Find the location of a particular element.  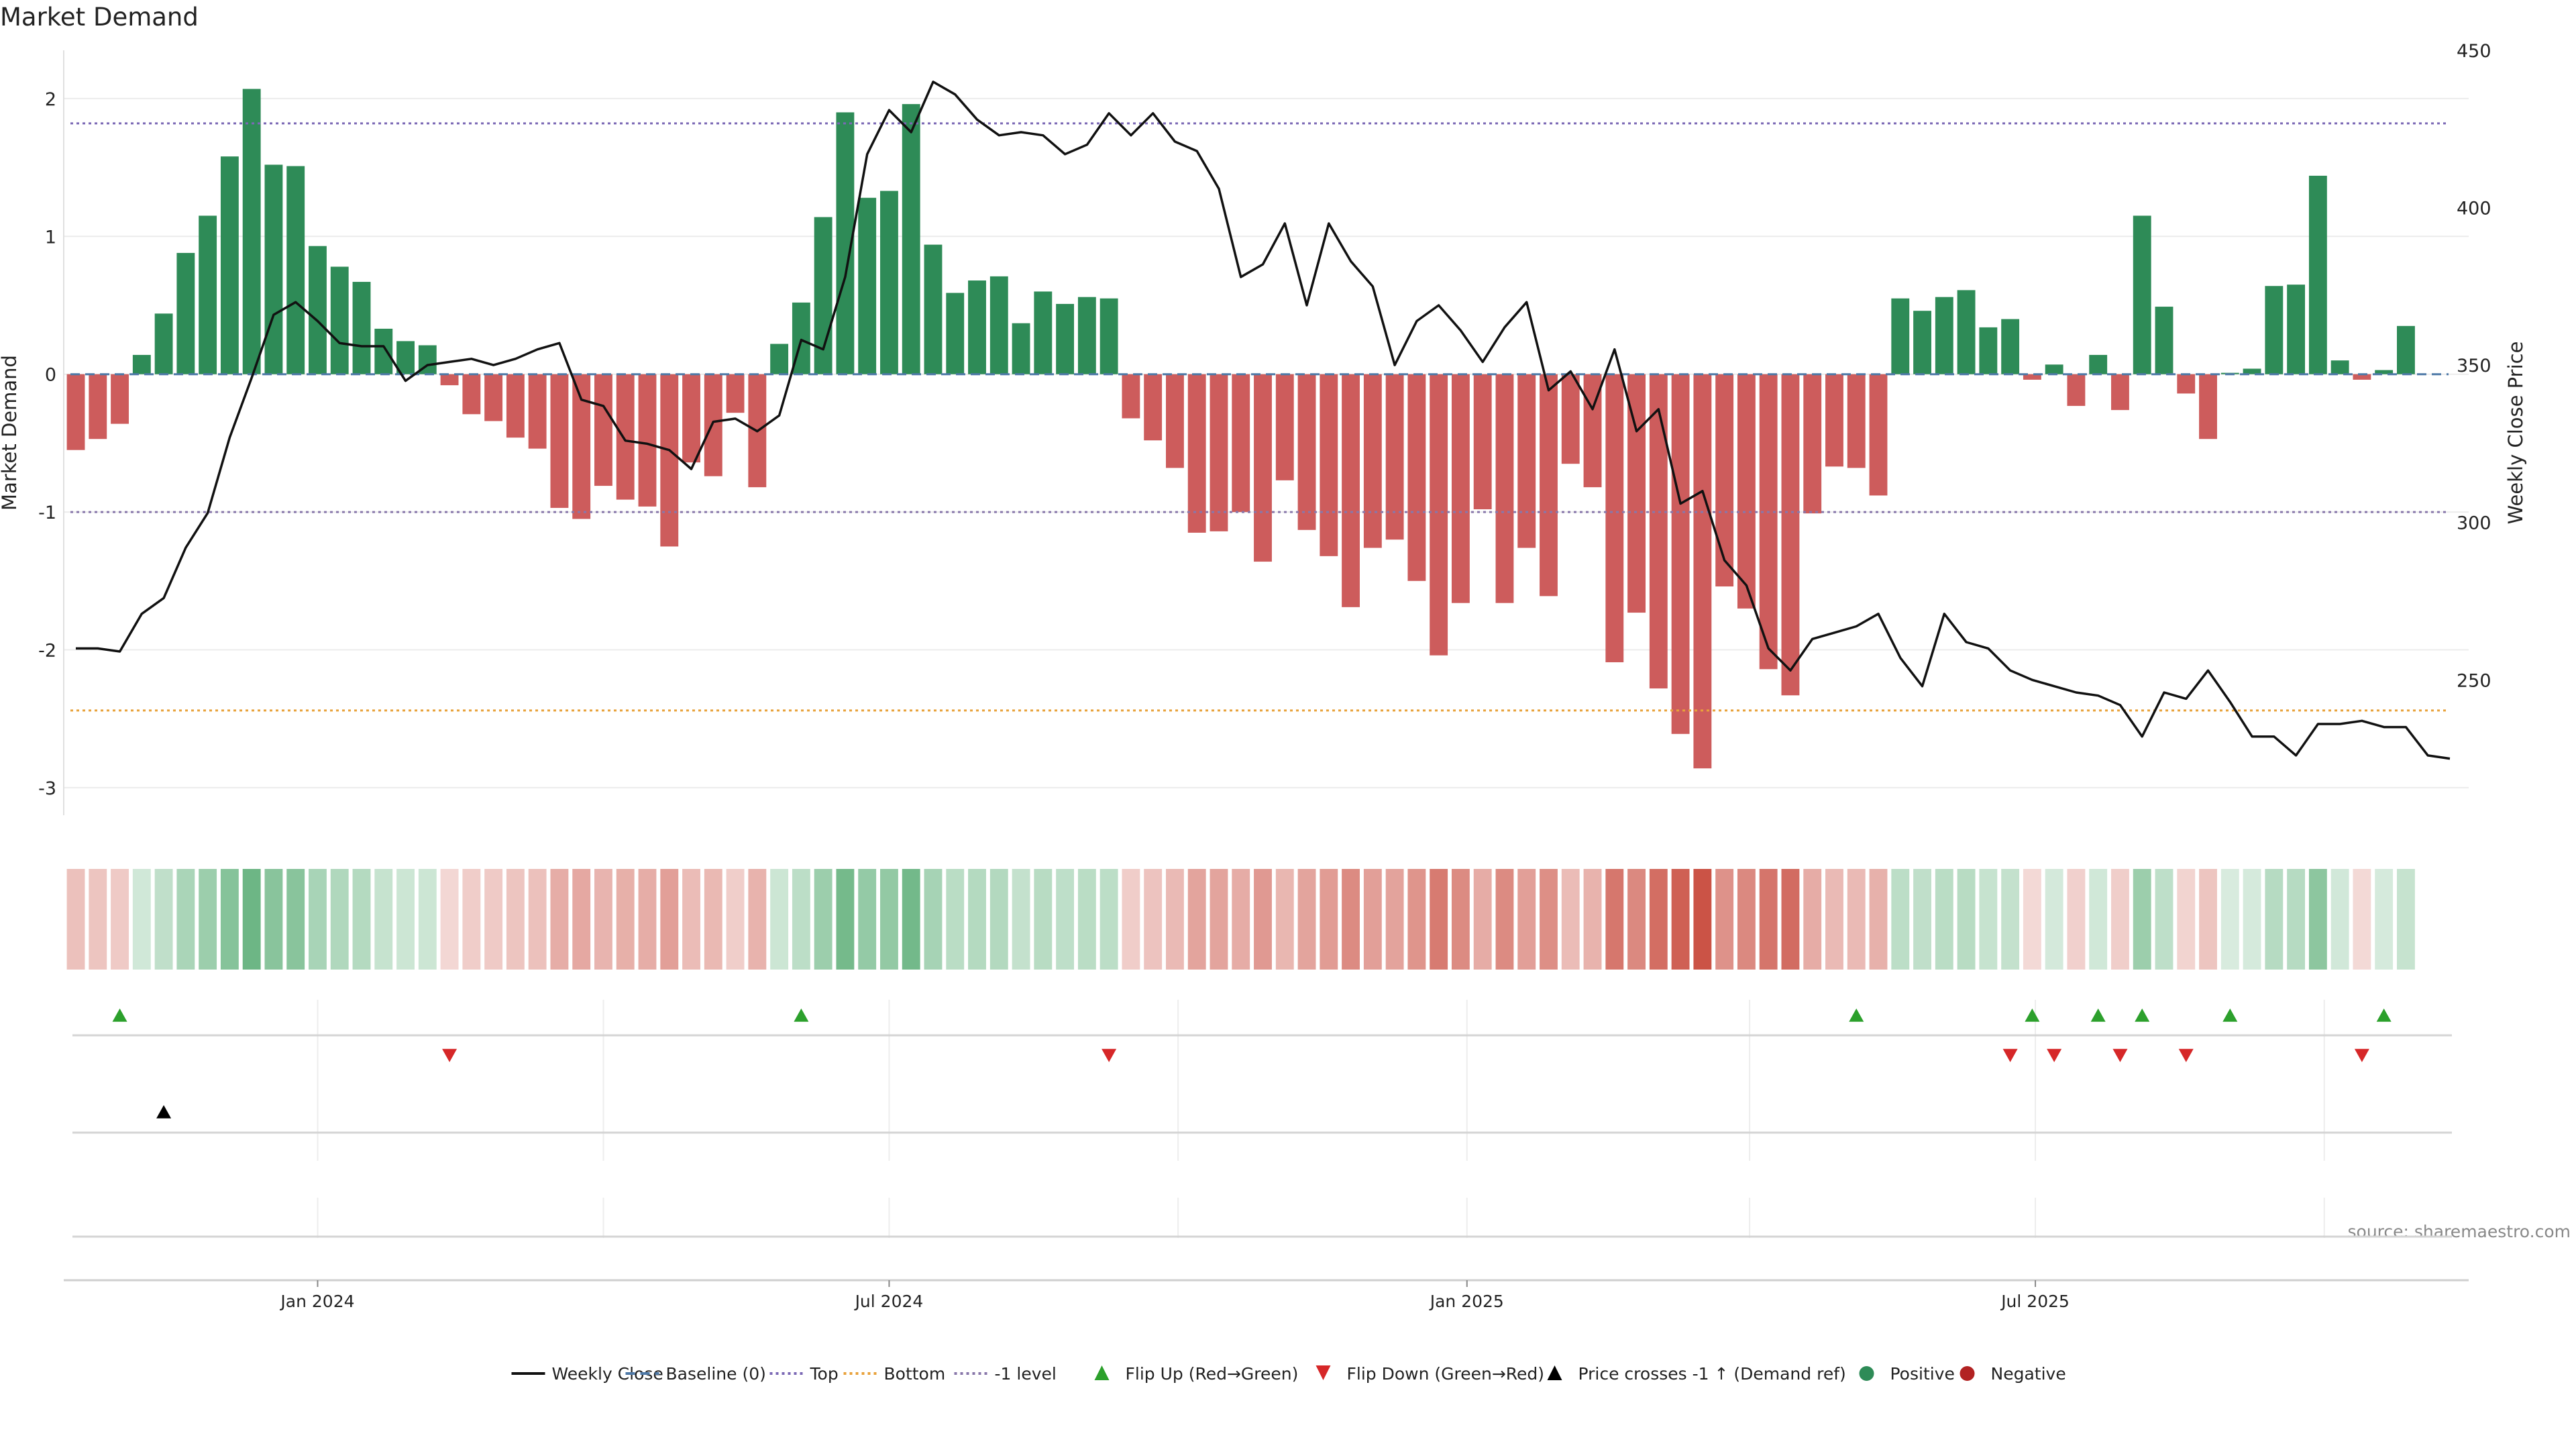

flip-up-marker is located at coordinates (801, 1015).